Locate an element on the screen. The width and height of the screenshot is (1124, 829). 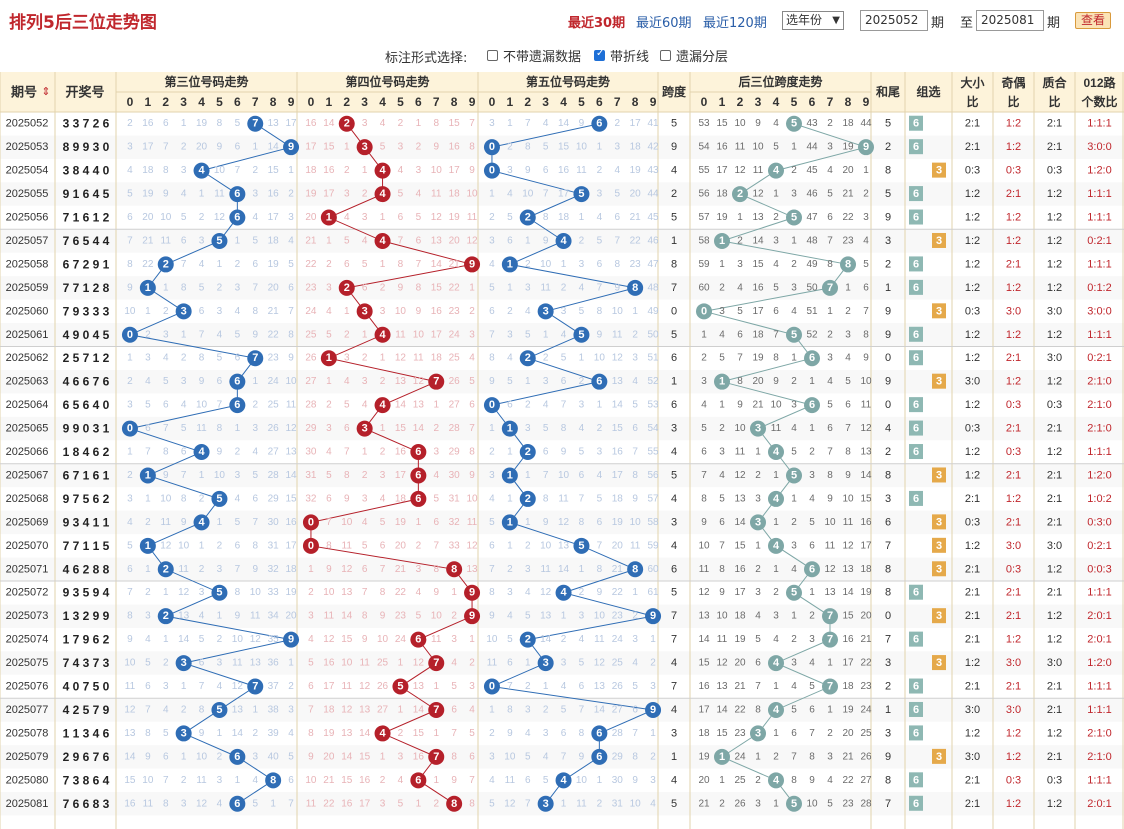
fourth-missing-count: 5 is located at coordinates (401, 194).